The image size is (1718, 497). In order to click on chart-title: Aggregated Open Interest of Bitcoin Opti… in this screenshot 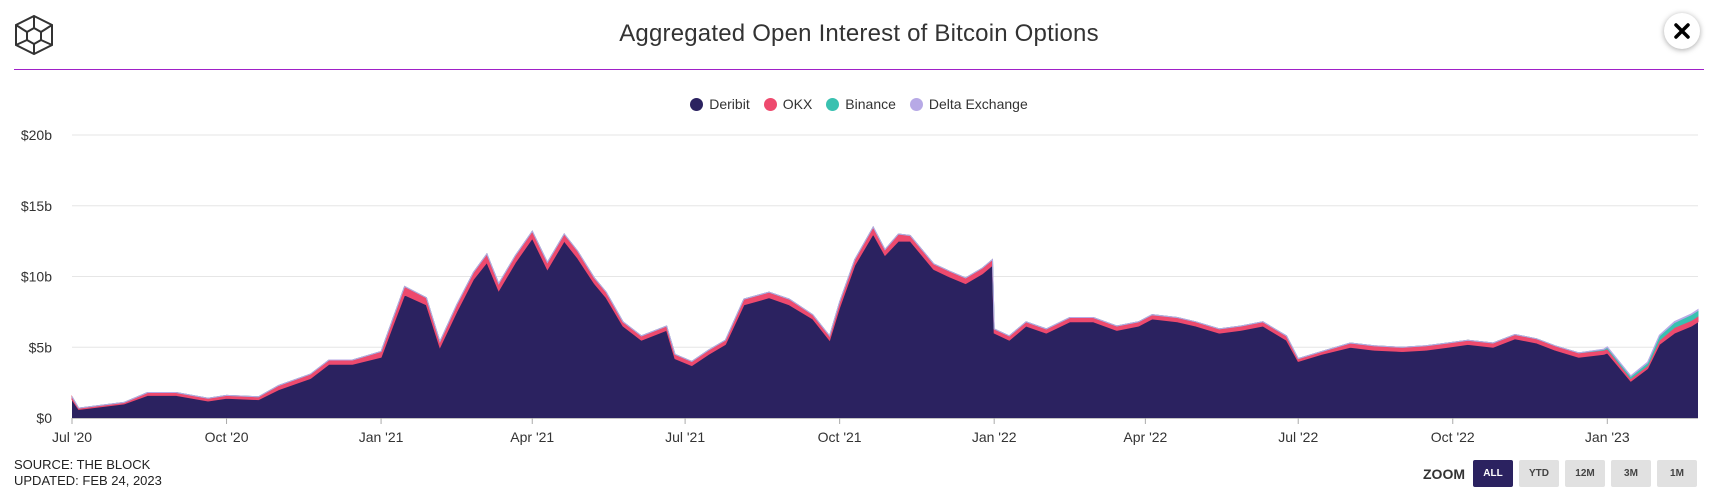, I will do `click(859, 33)`.